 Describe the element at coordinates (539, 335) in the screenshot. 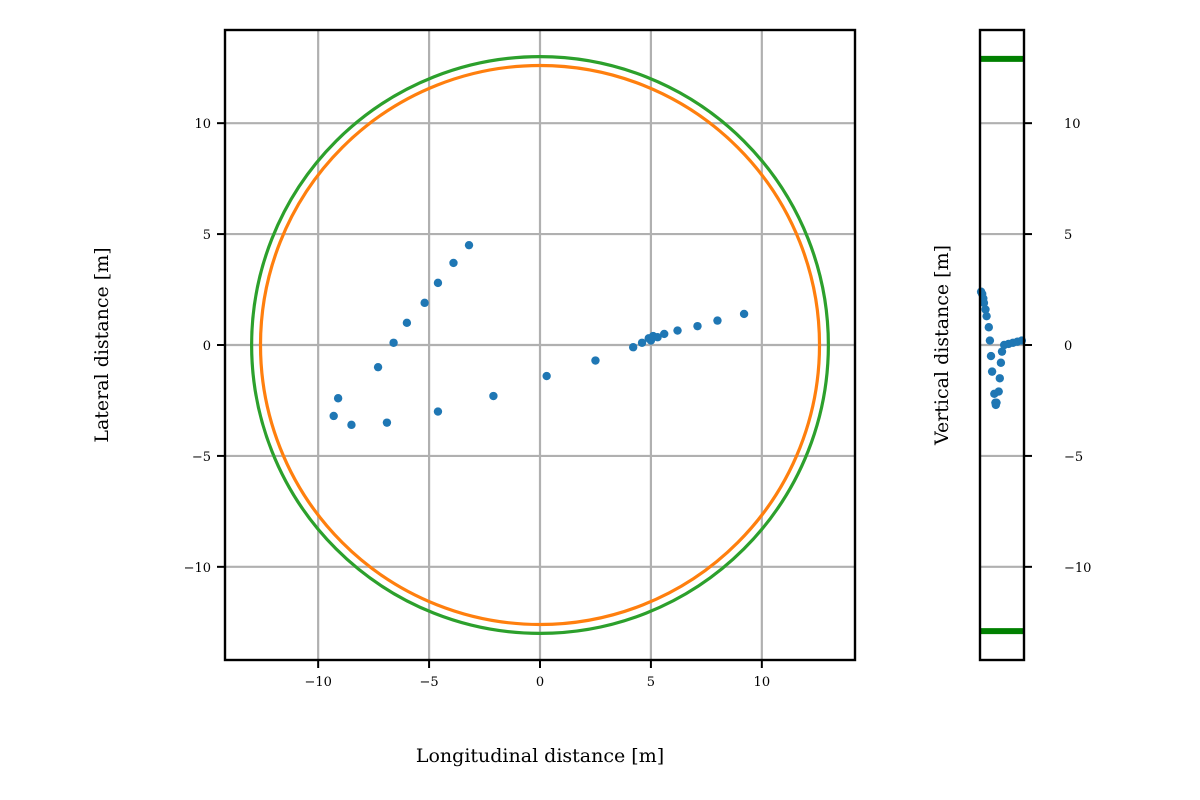

I see `main-scatter-series` at that location.